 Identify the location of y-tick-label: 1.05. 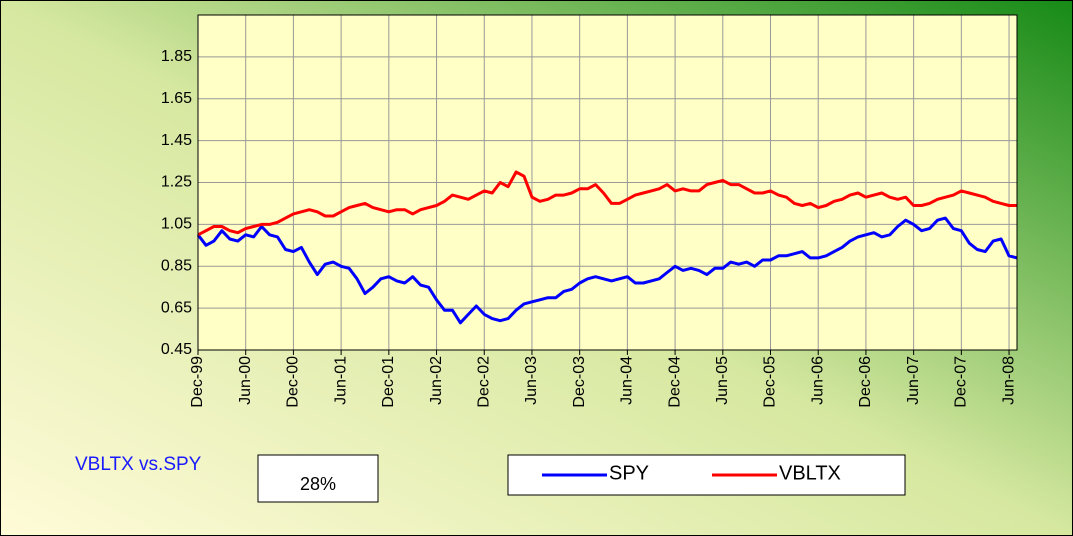
(176, 224).